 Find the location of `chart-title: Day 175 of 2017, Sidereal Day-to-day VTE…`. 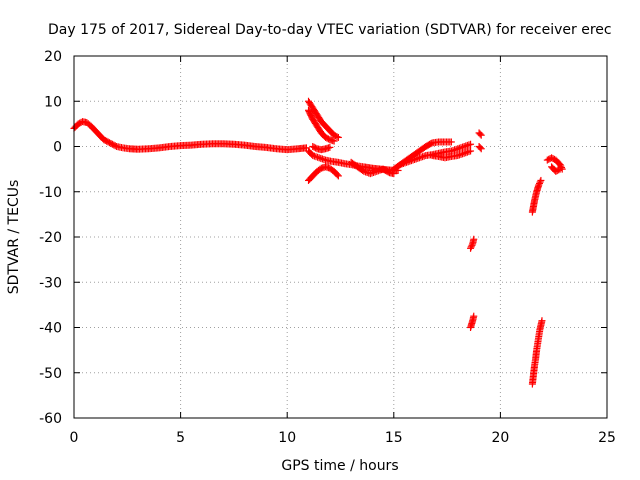

chart-title: Day 175 of 2017, Sidereal Day-to-day VTE… is located at coordinates (330, 30).